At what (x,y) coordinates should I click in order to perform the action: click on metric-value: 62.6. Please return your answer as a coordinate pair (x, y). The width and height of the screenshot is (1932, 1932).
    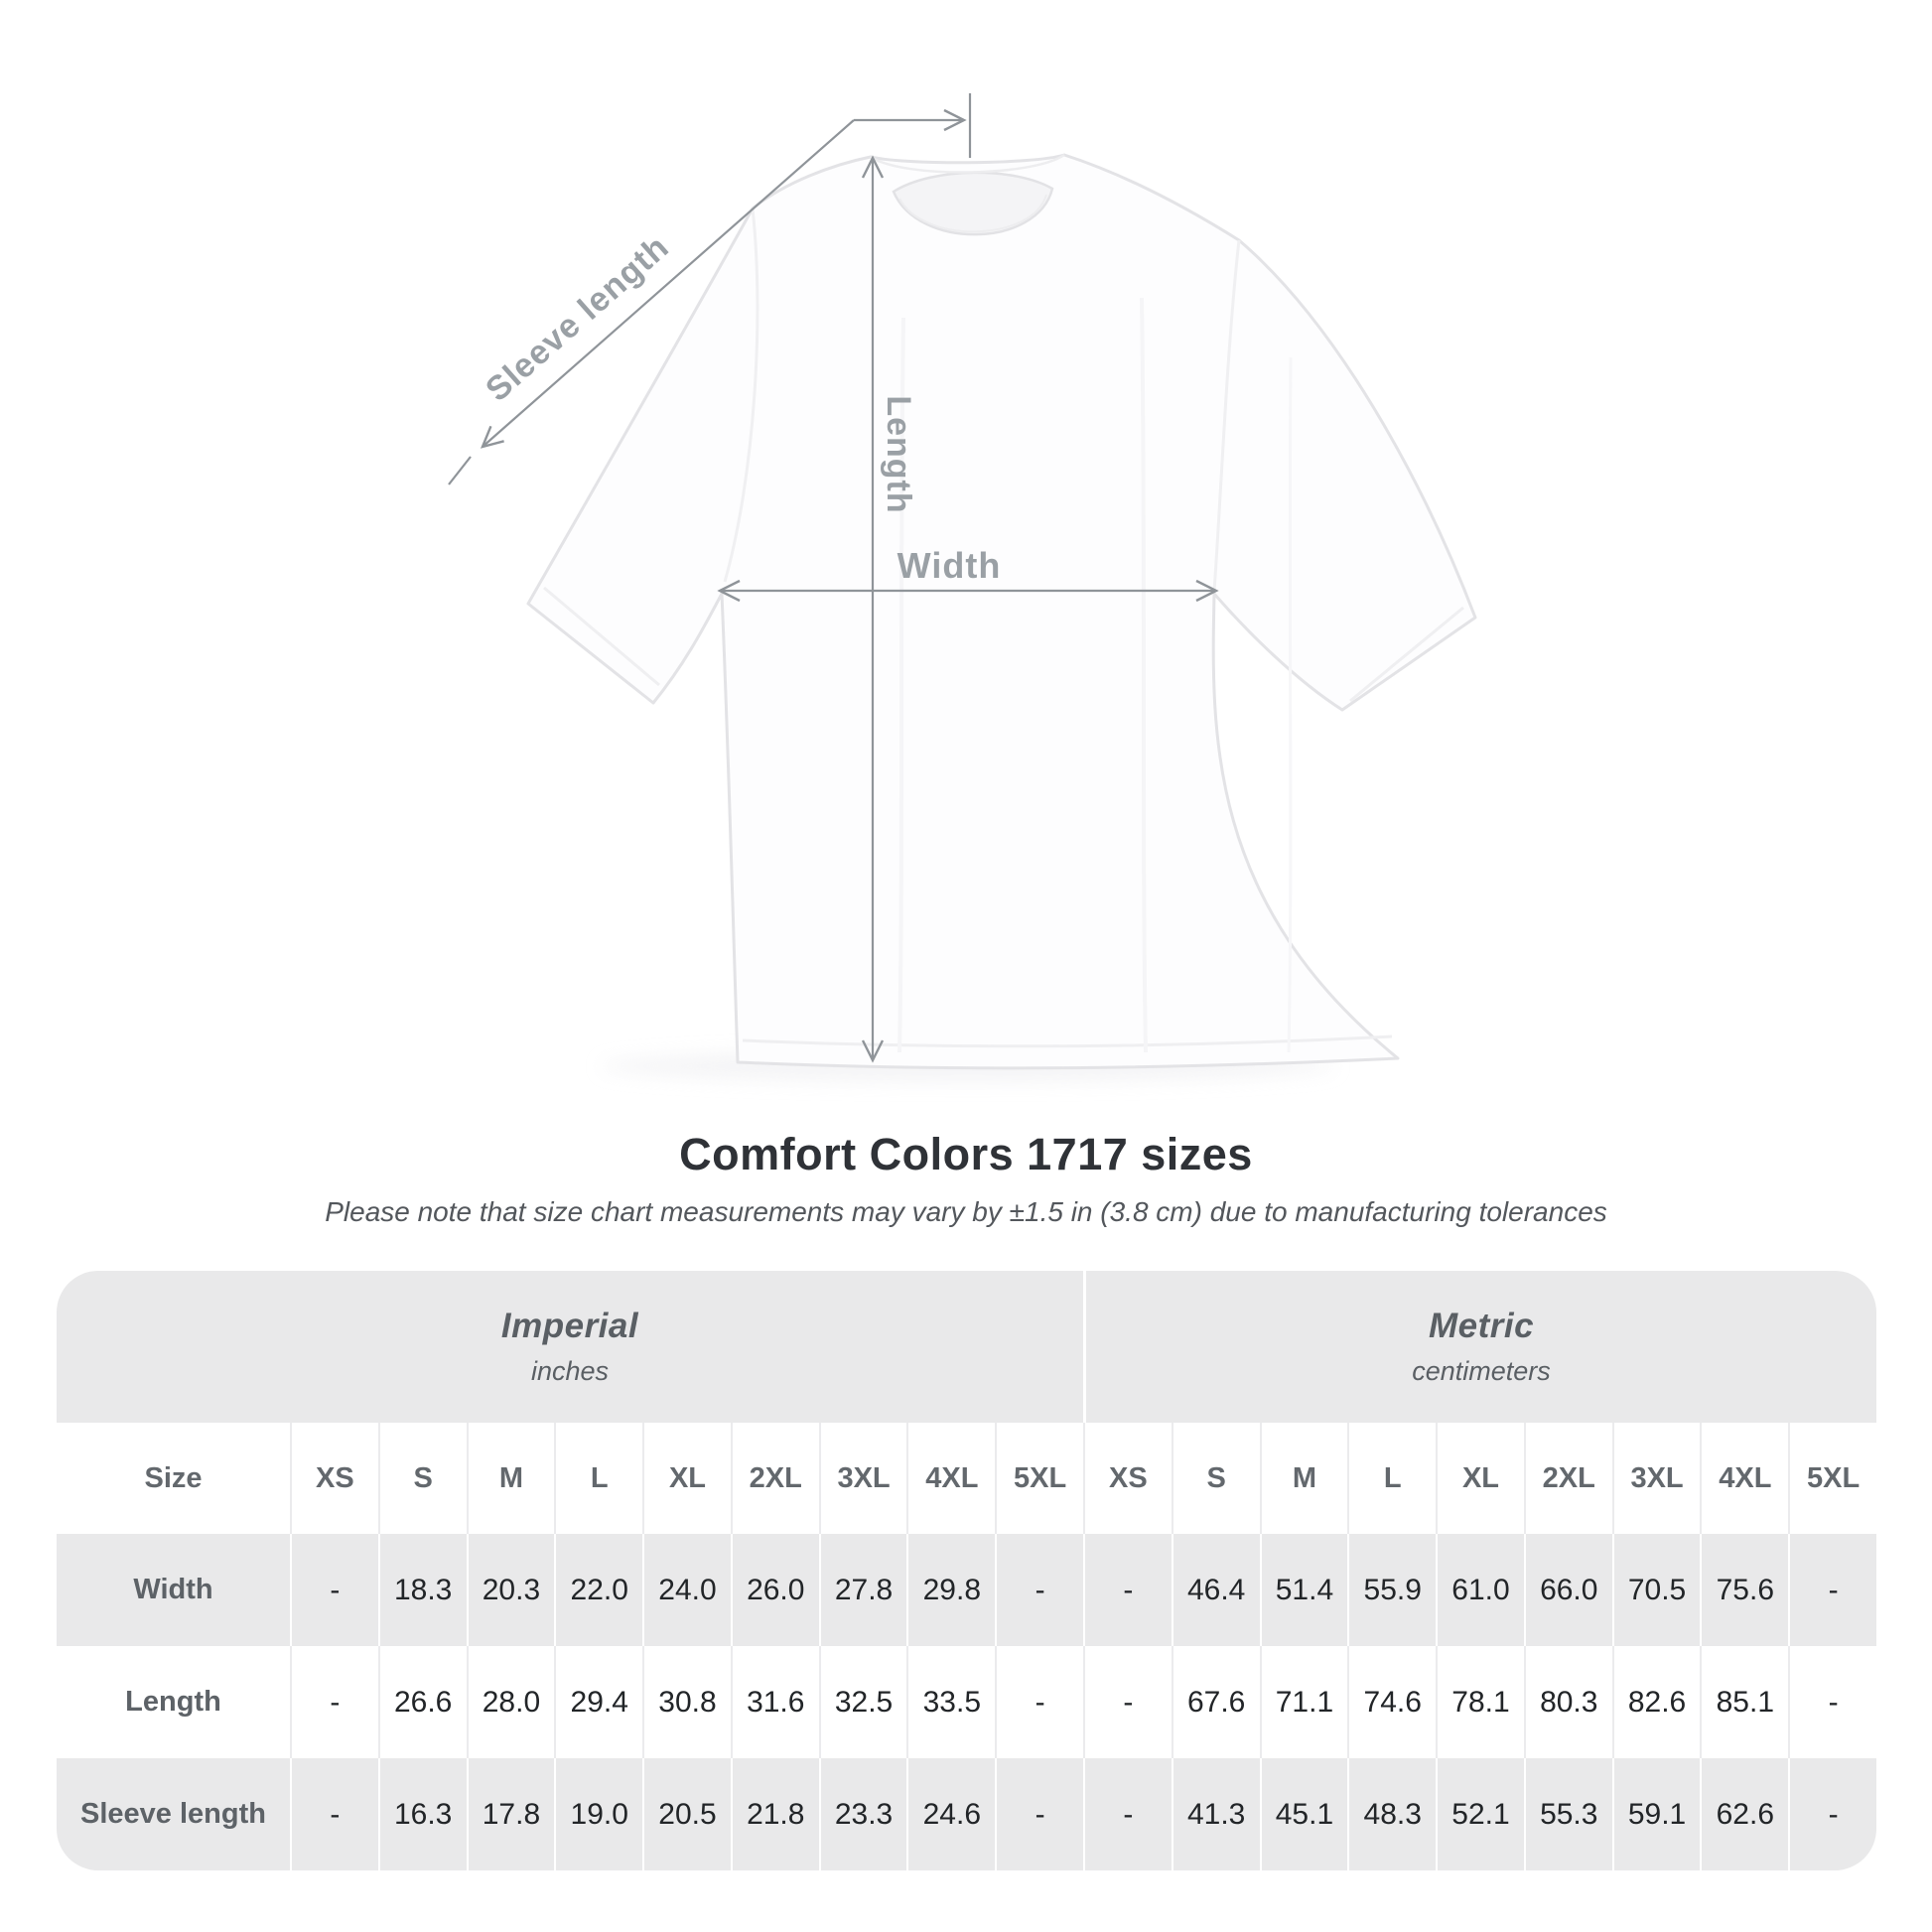
    Looking at the image, I should click on (1744, 1814).